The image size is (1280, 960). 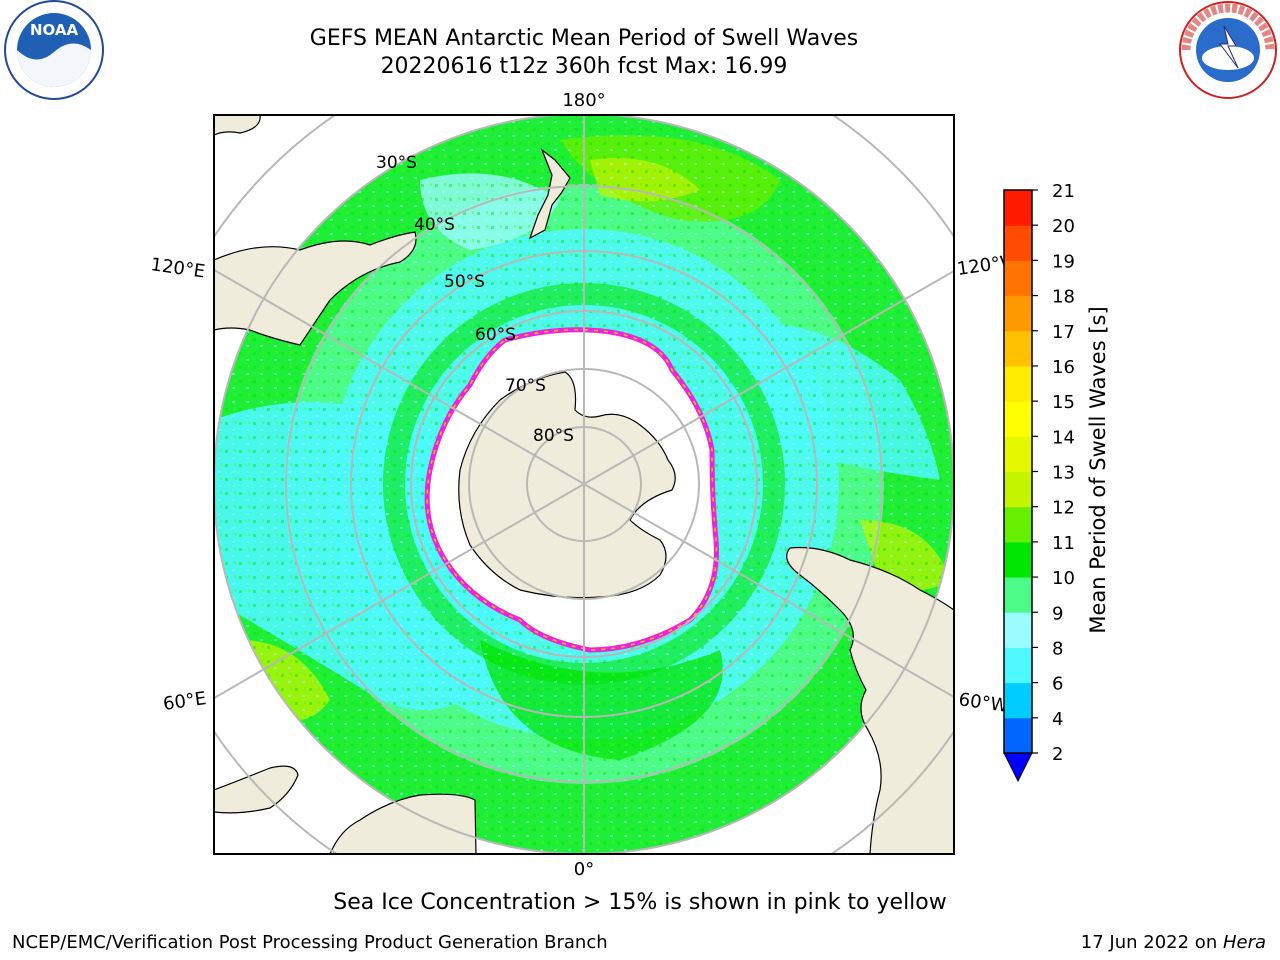 What do you see at coordinates (54, 50) in the screenshot?
I see `noaa-logo: NOAA` at bounding box center [54, 50].